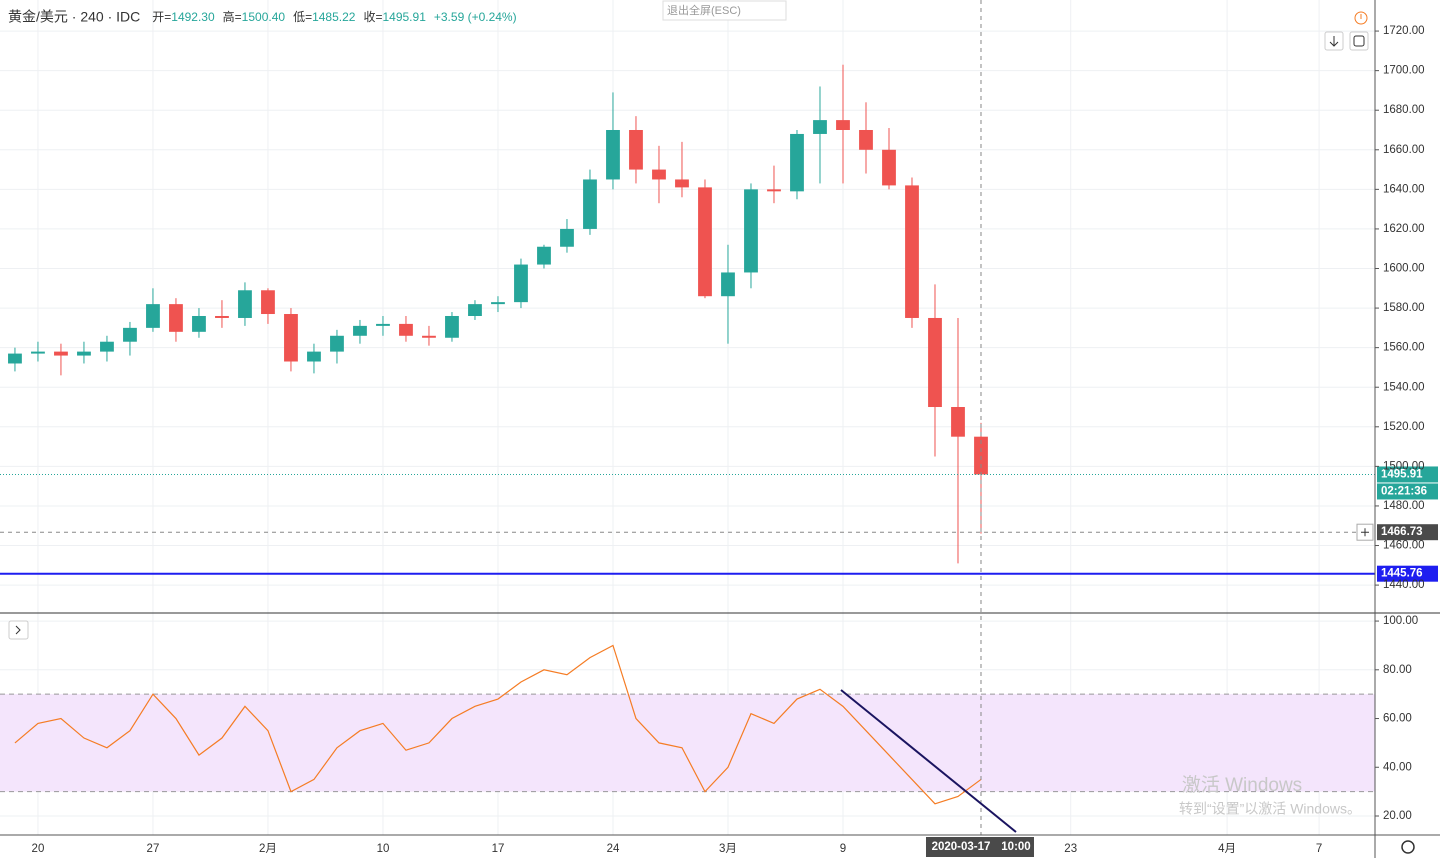 The width and height of the screenshot is (1440, 858). What do you see at coordinates (728, 849) in the screenshot?
I see `x-tick-label: 3月` at bounding box center [728, 849].